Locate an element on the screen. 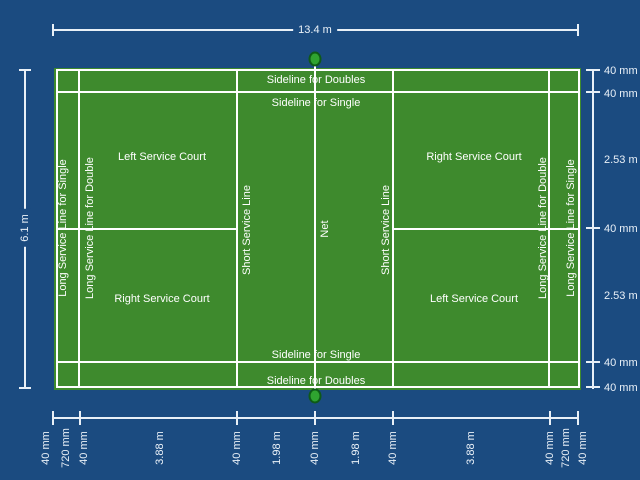 The height and width of the screenshot is (480, 640). label-long-service-double-left: Long Service Line for Double is located at coordinates (90, 228).